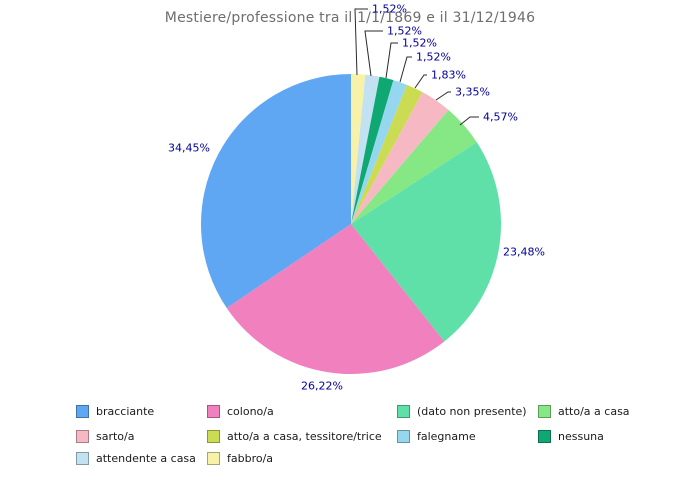 The image size is (700, 500). I want to click on leader-line-atto-a-a-casa-tessitore-trice, so click(420, 81).